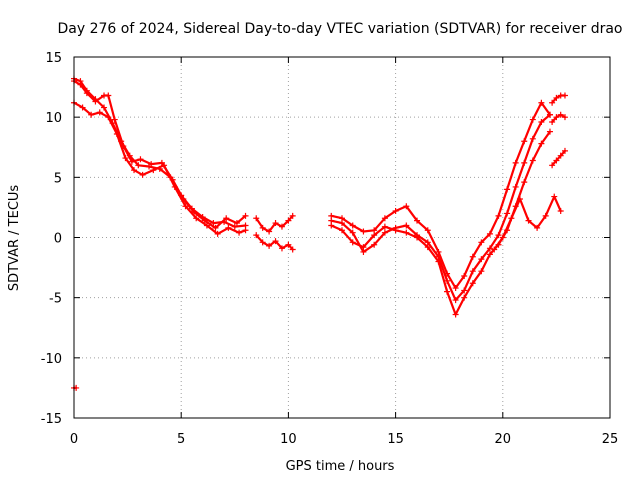 This screenshot has height=480, width=640. I want to click on x-tick-label: 15, so click(395, 439).